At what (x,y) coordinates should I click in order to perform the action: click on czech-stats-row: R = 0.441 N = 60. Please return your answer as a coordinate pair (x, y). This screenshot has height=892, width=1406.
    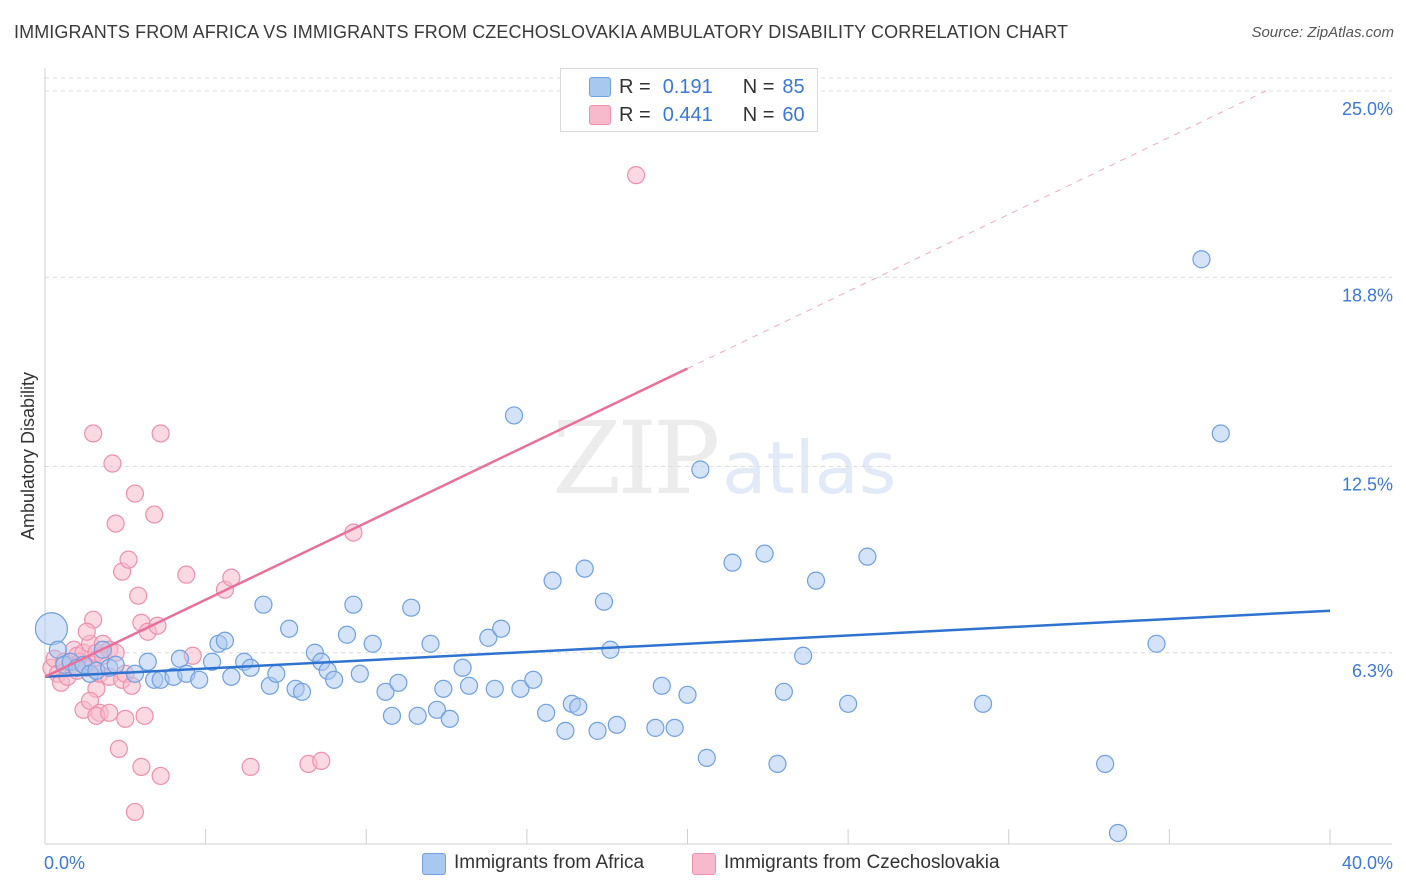
    Looking at the image, I should click on (712, 115).